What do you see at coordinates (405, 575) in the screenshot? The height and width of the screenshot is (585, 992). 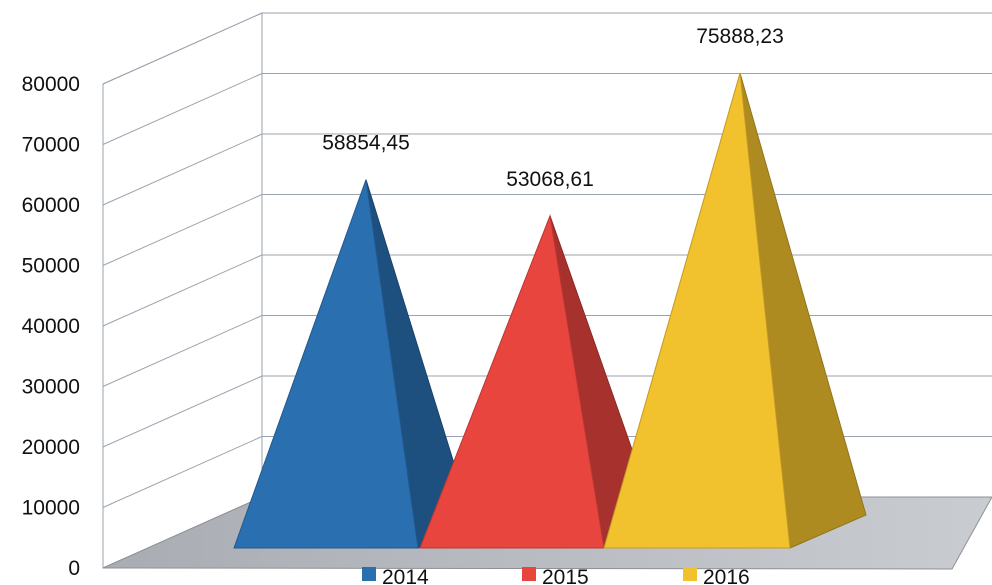 I see `legend-label: 2014` at bounding box center [405, 575].